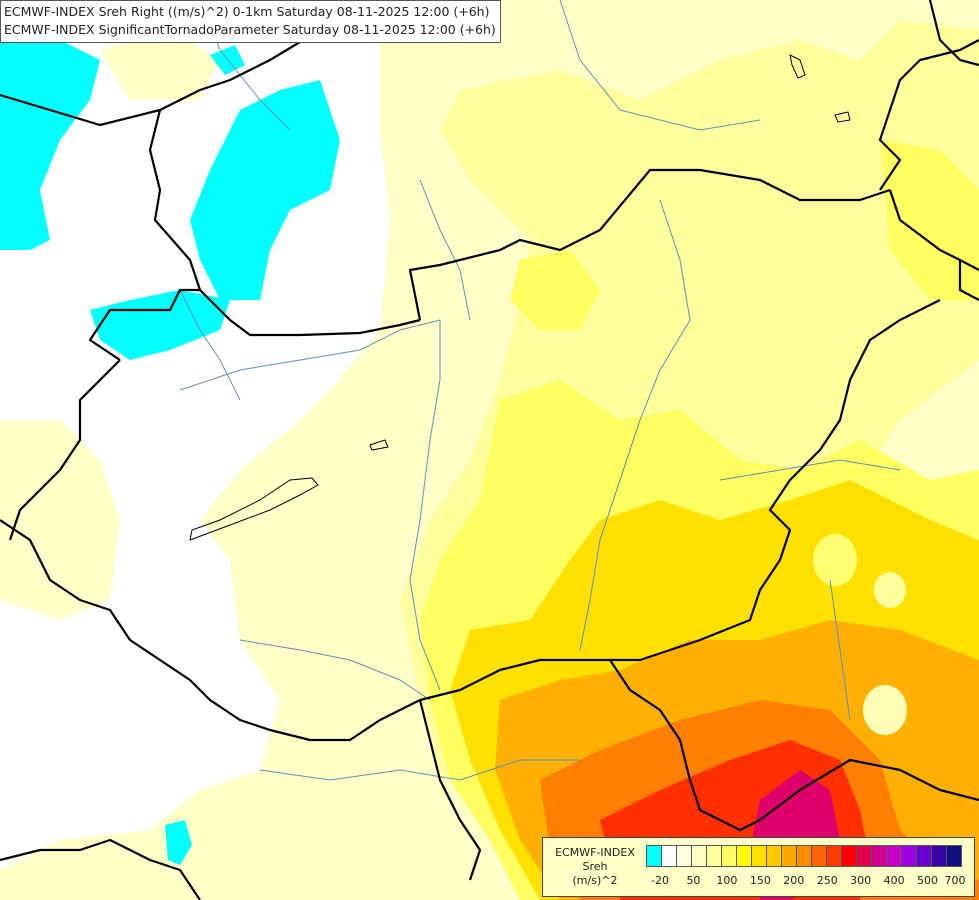  I want to click on cyan-area-central, so click(265, 190).